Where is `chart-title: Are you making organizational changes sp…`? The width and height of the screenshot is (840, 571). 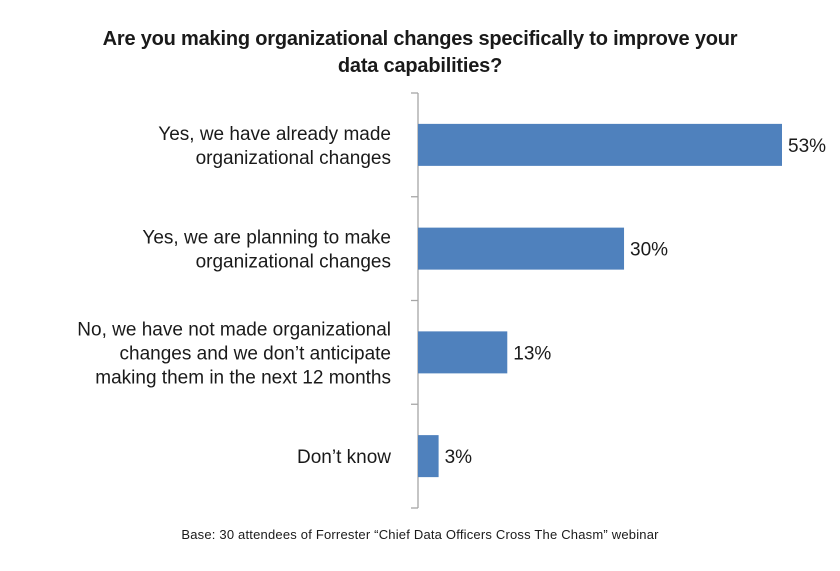 chart-title: Are you making organizational changes sp… is located at coordinates (420, 53).